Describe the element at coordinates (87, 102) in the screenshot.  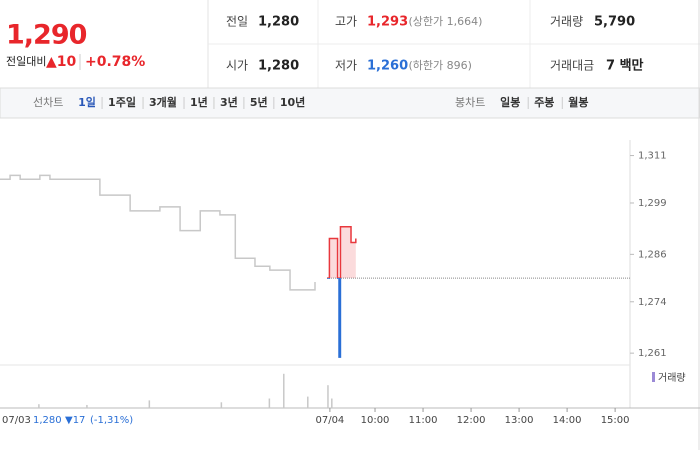
I see `tab: 1일` at that location.